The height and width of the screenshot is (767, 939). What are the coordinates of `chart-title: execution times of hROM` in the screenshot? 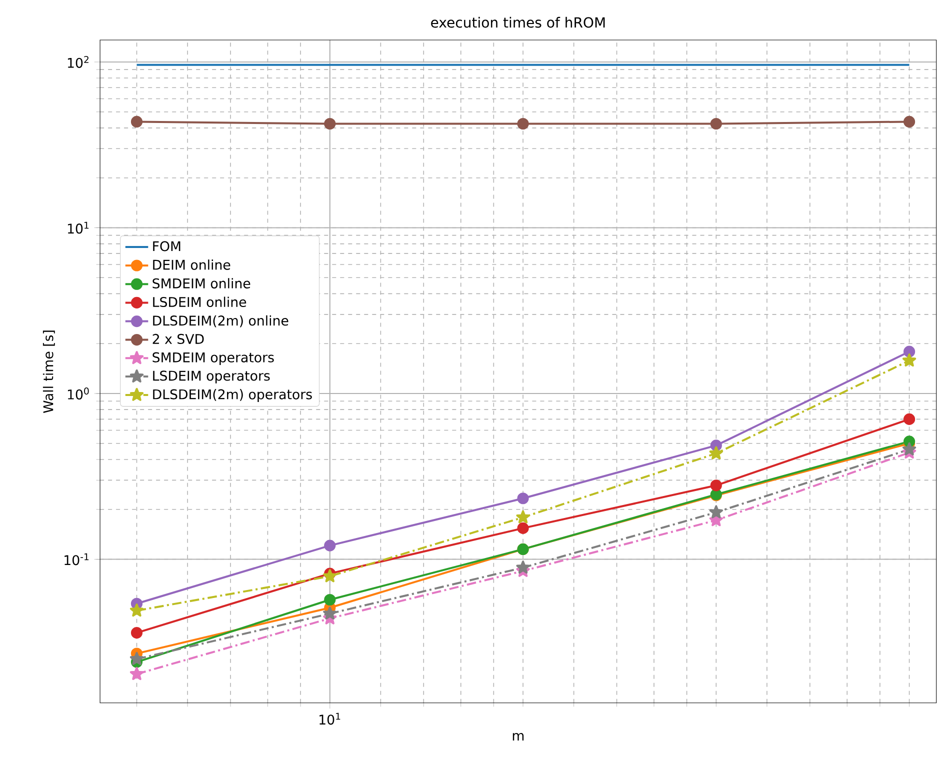 It's located at (518, 22).